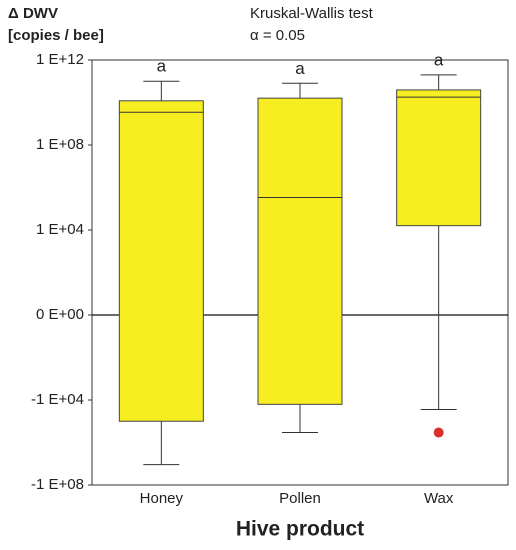  What do you see at coordinates (300, 498) in the screenshot?
I see `x-tick-label: Pollen` at bounding box center [300, 498].